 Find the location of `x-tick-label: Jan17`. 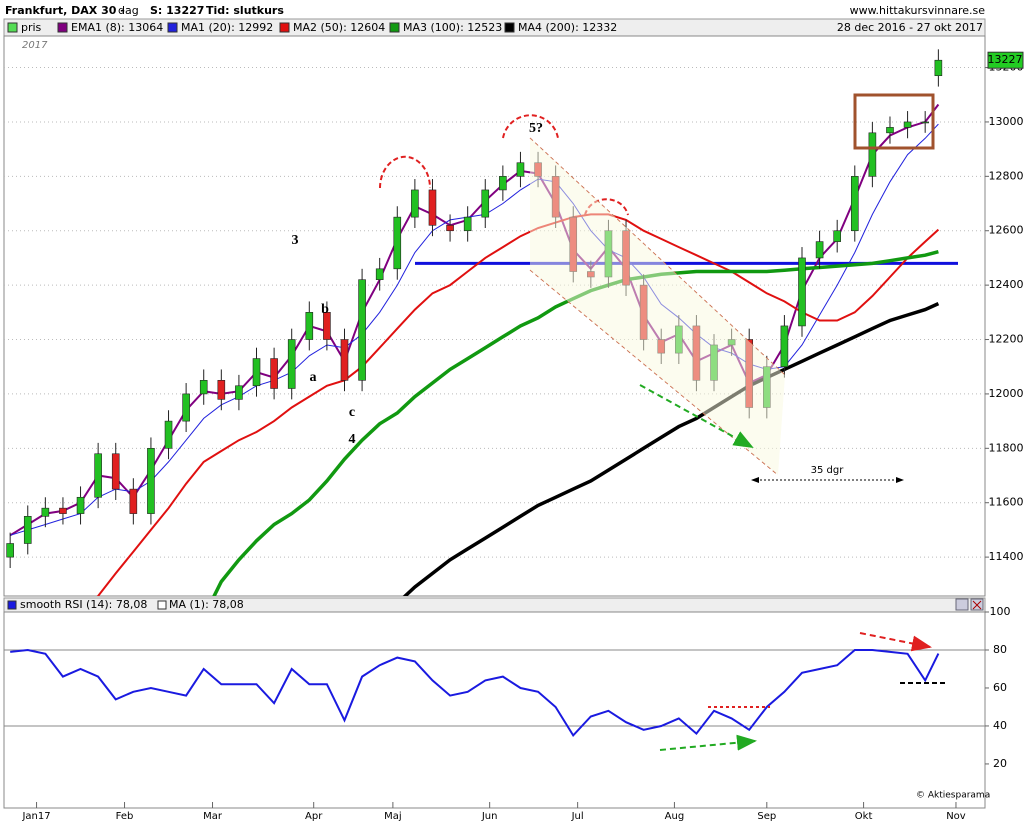

x-tick-label: Jan17 is located at coordinates (35, 816).